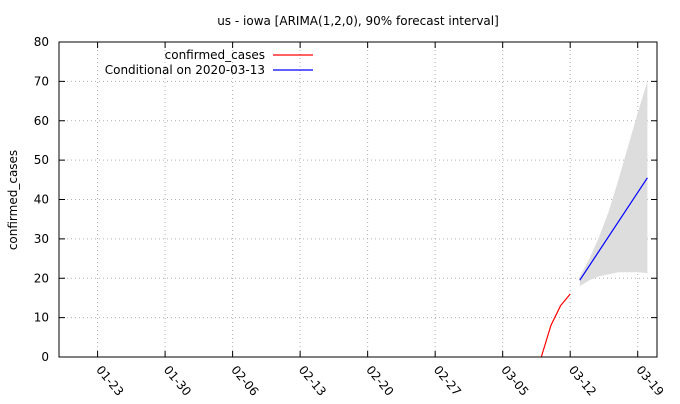  Describe the element at coordinates (41, 200) in the screenshot. I see `y-tick-label: 40` at that location.